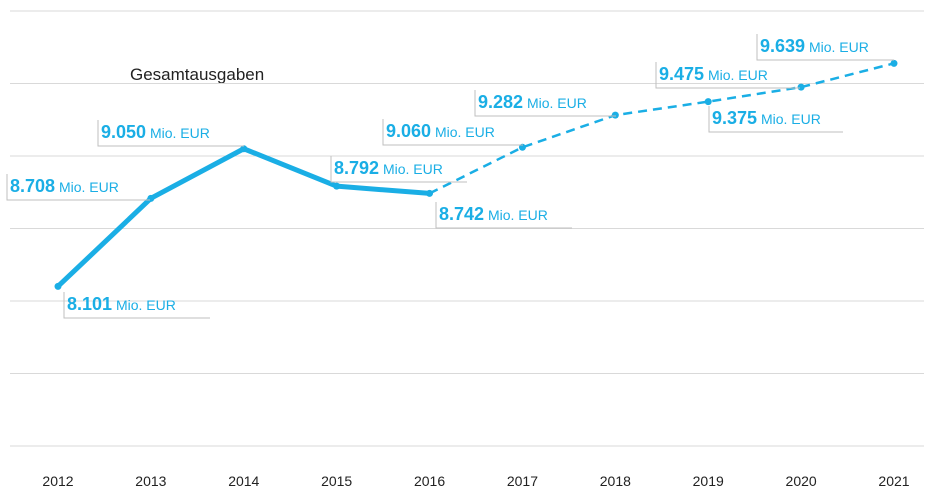 The width and height of the screenshot is (934, 490). What do you see at coordinates (429, 481) in the screenshot?
I see `x-tick-label: 2016` at bounding box center [429, 481].